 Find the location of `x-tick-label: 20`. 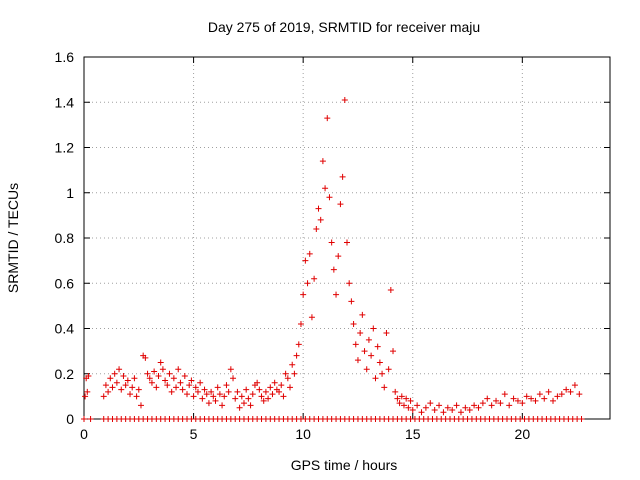

x-tick-label: 20 is located at coordinates (523, 434).